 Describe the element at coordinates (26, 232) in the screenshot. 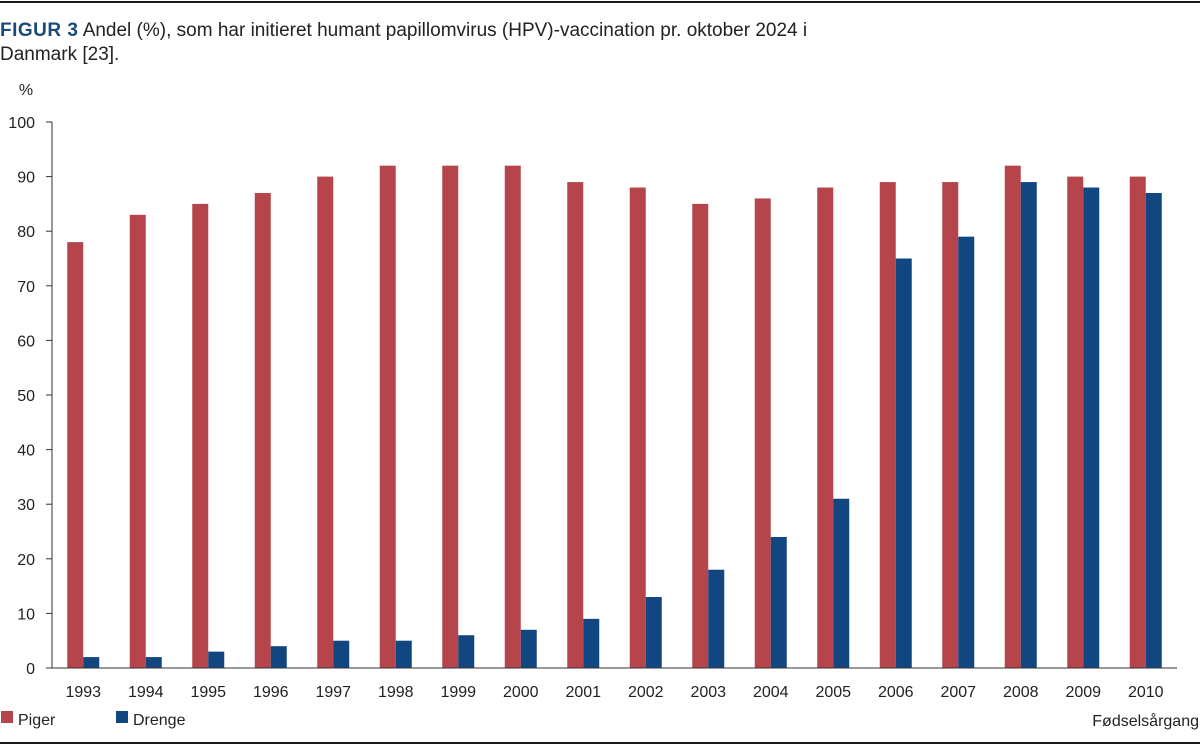

I see `y-tick-label: 80` at that location.